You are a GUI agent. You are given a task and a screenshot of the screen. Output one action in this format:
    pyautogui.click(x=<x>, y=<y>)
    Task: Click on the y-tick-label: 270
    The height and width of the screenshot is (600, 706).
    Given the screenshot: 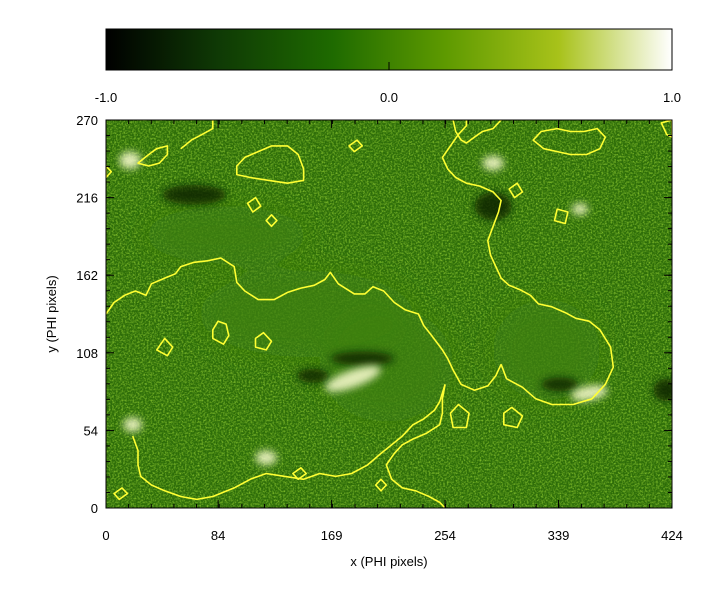 What is the action you would take?
    pyautogui.click(x=87, y=120)
    